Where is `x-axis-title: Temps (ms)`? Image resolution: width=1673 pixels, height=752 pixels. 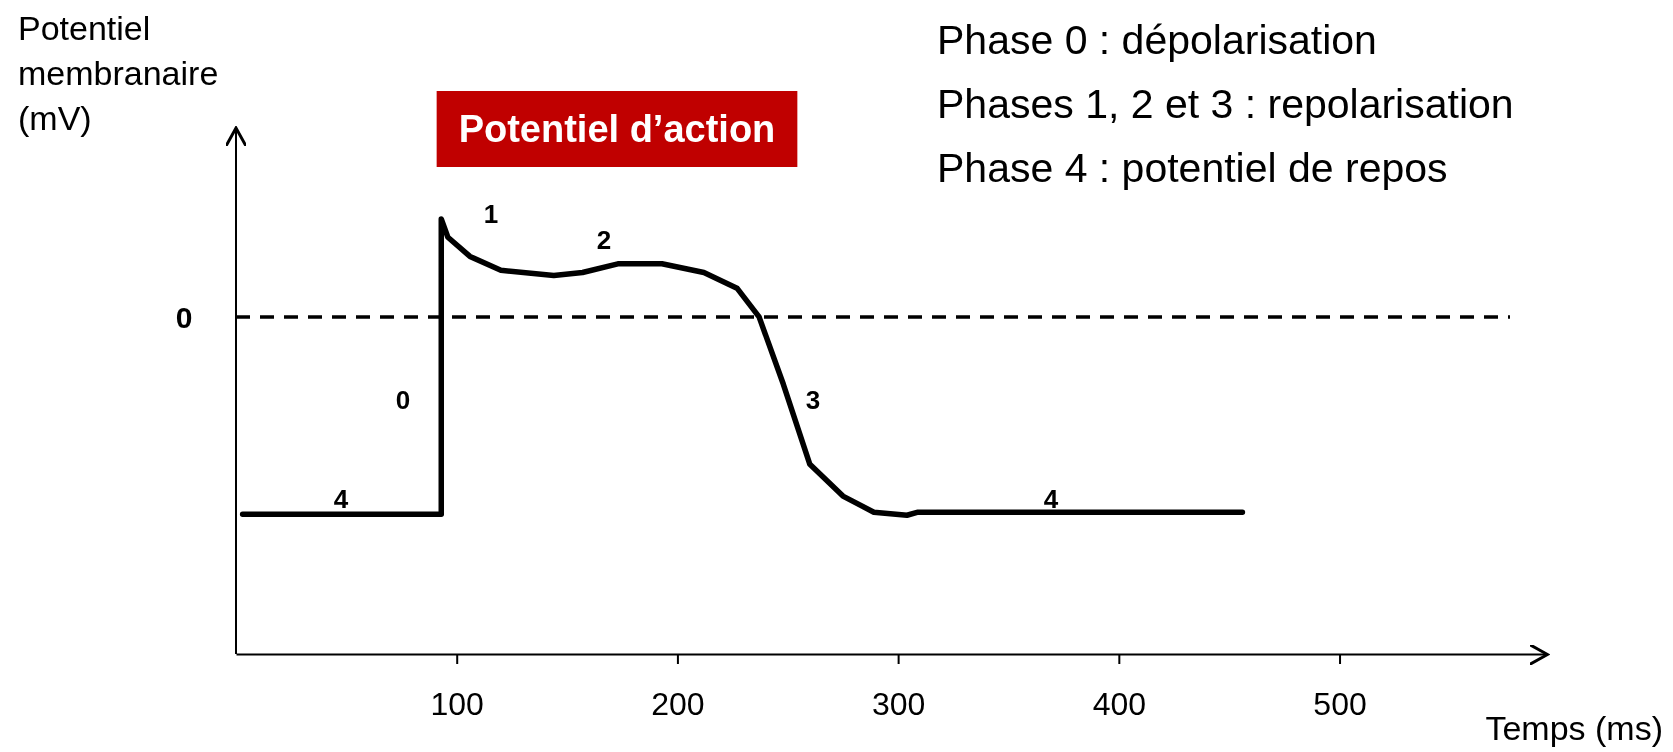 x-axis-title: Temps (ms) is located at coordinates (1574, 728).